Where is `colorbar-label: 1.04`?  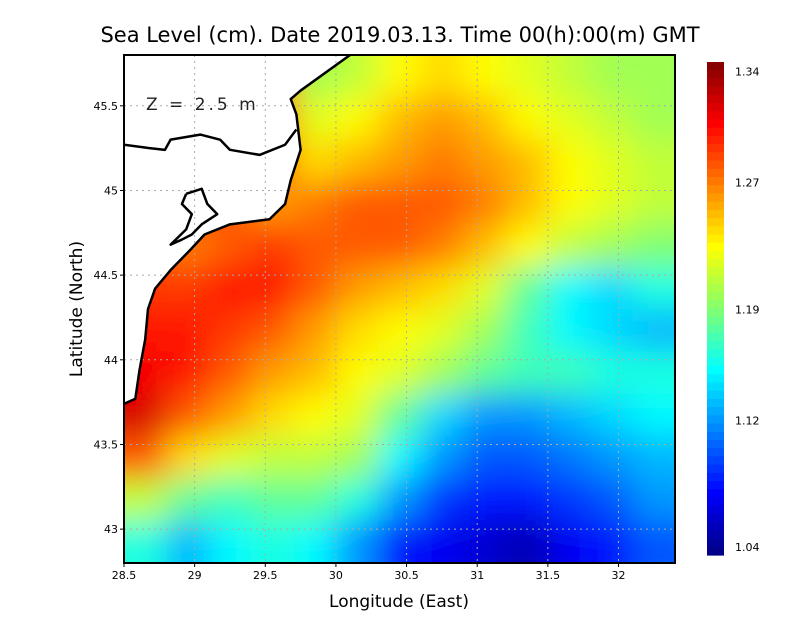
colorbar-label: 1.04 is located at coordinates (747, 547).